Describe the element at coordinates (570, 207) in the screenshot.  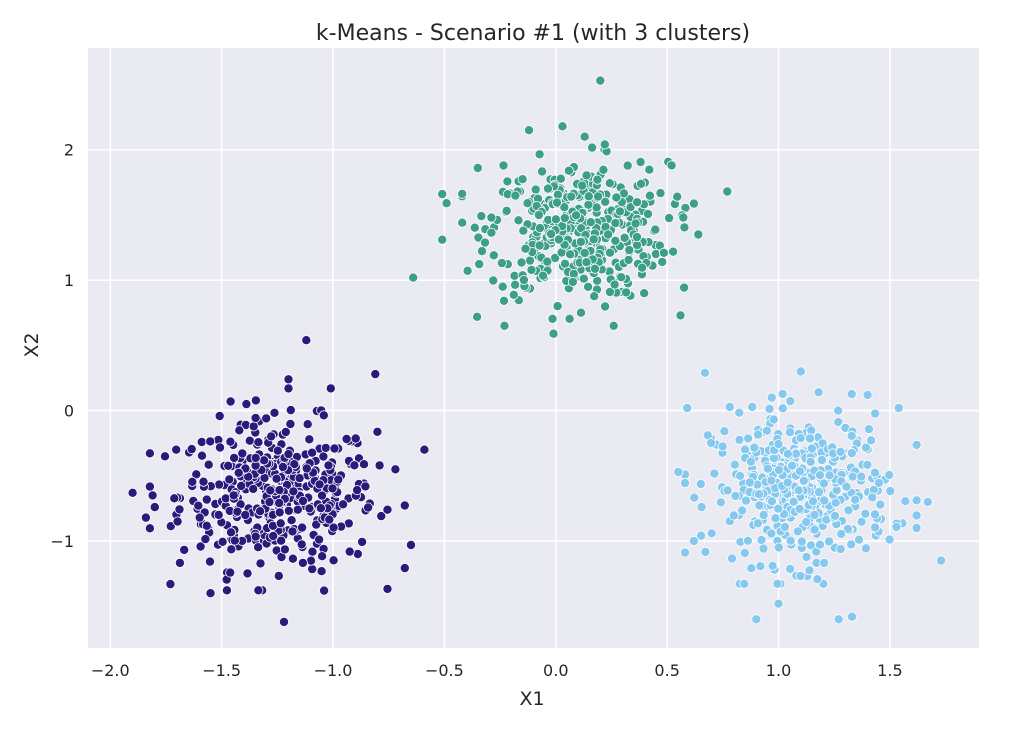
I see `cluster-2-series` at that location.